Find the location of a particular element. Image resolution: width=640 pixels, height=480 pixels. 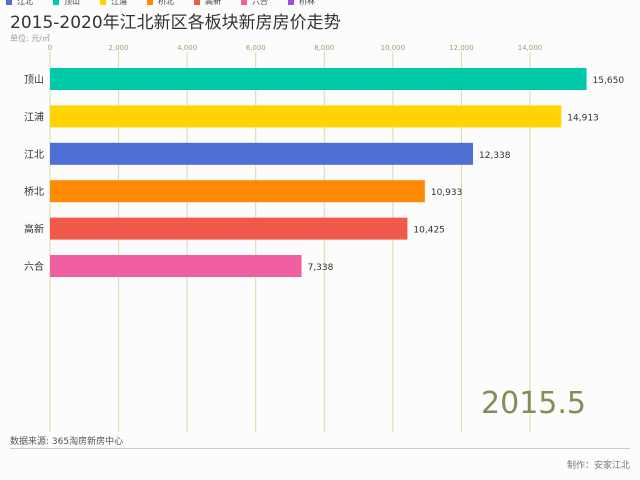

category-label: 六合 is located at coordinates (34, 266).